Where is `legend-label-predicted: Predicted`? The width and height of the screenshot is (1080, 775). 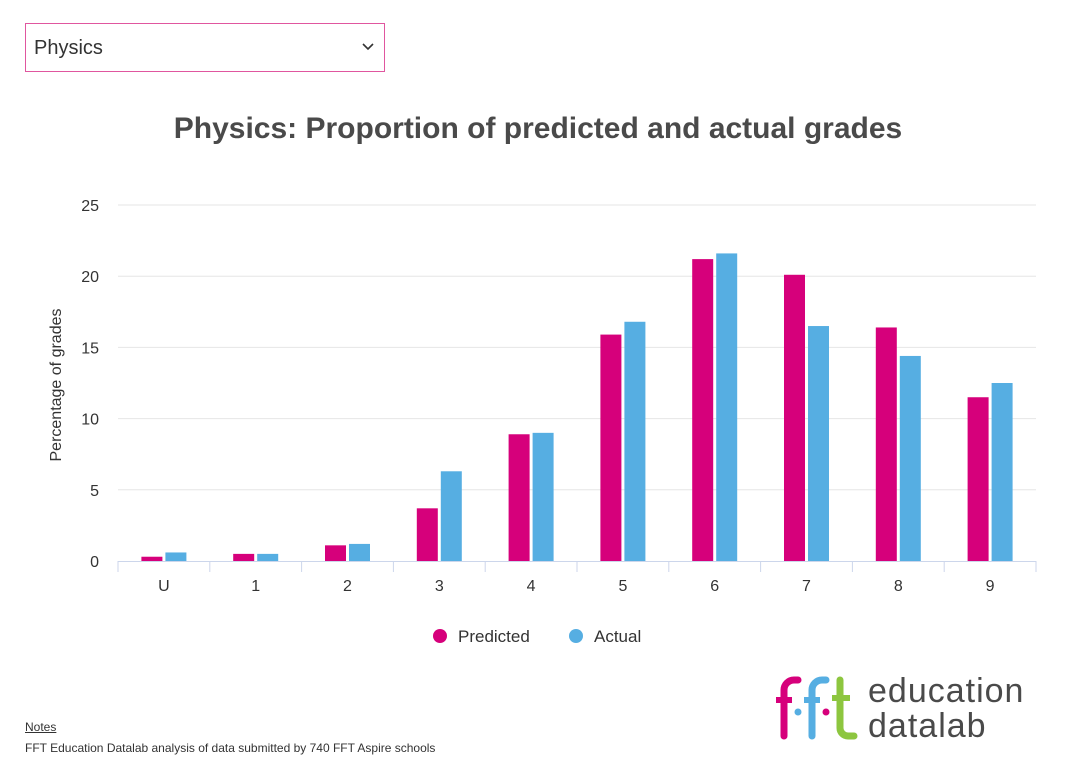
legend-label-predicted: Predicted is located at coordinates (494, 636).